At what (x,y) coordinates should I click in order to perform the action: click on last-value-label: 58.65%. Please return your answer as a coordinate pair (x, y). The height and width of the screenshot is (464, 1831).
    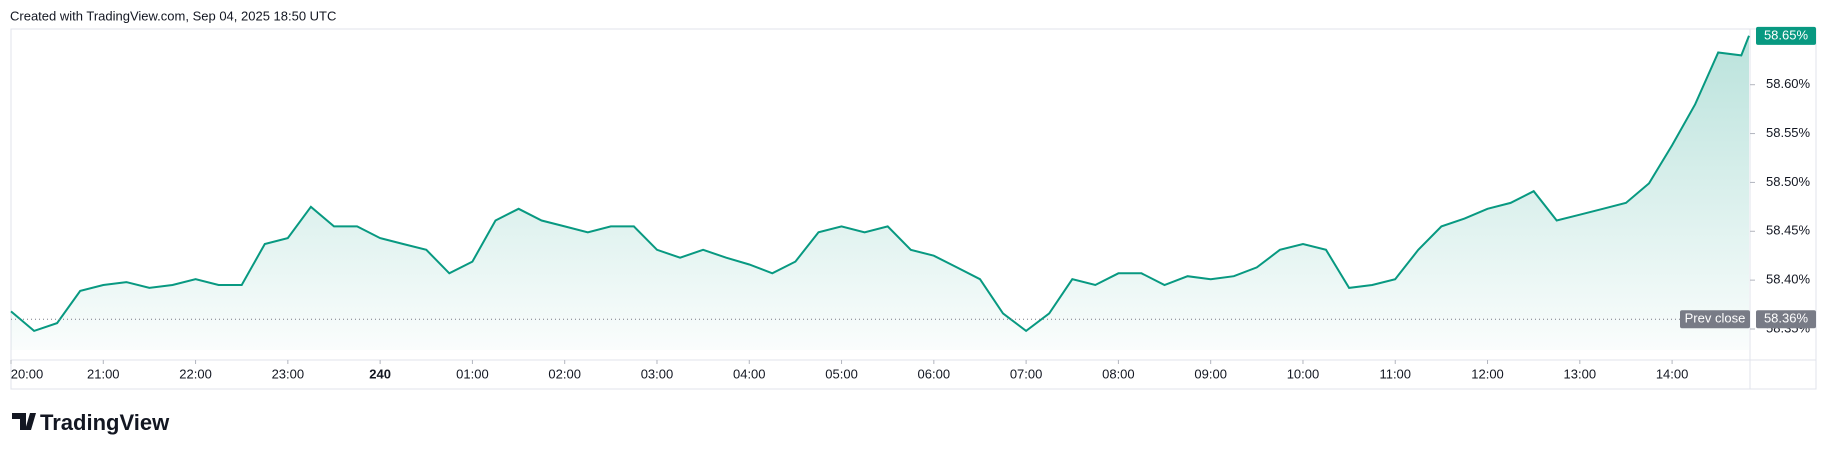
    Looking at the image, I should click on (1786, 34).